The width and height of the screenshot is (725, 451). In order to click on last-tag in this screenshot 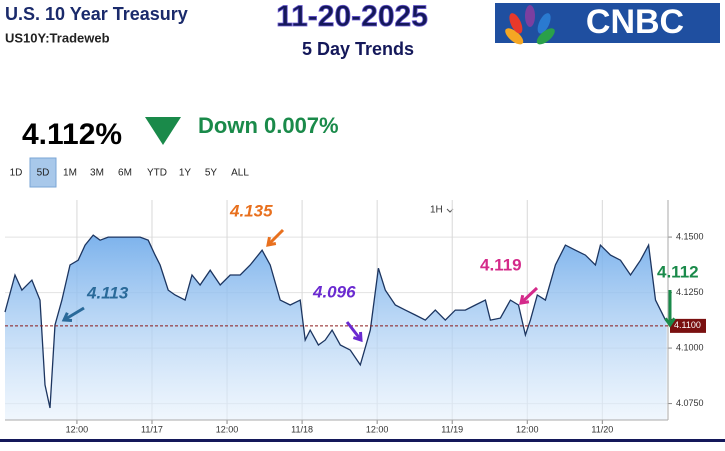, I will do `click(688, 325)`.